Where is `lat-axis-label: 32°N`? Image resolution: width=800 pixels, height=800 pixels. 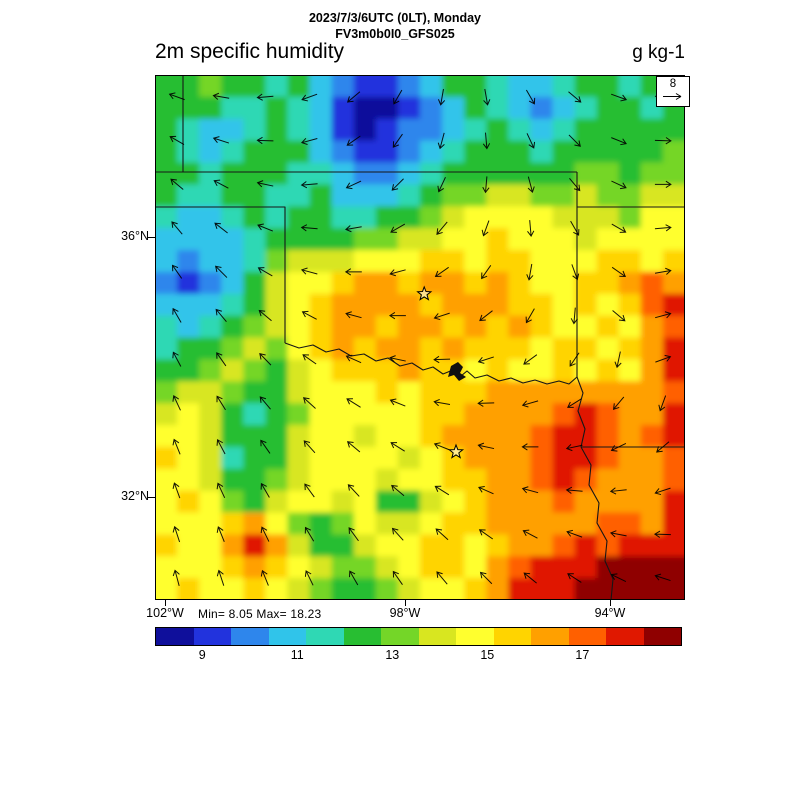
lat-axis-label: 32°N is located at coordinates (135, 496).